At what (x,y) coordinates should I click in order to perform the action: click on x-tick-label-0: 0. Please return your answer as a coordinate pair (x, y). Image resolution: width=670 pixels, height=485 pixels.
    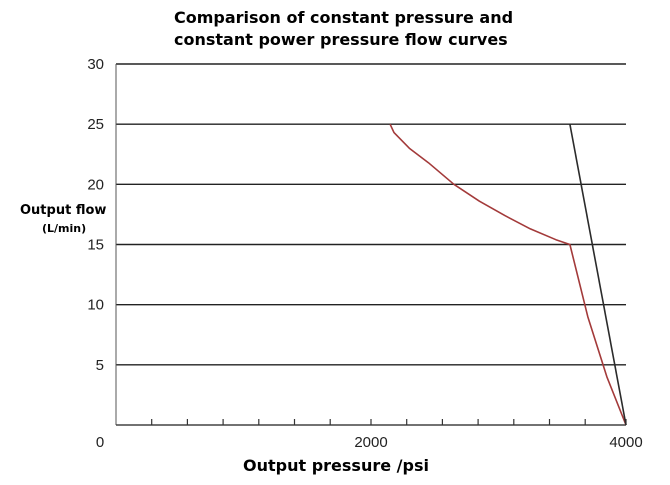
    Looking at the image, I should click on (100, 442).